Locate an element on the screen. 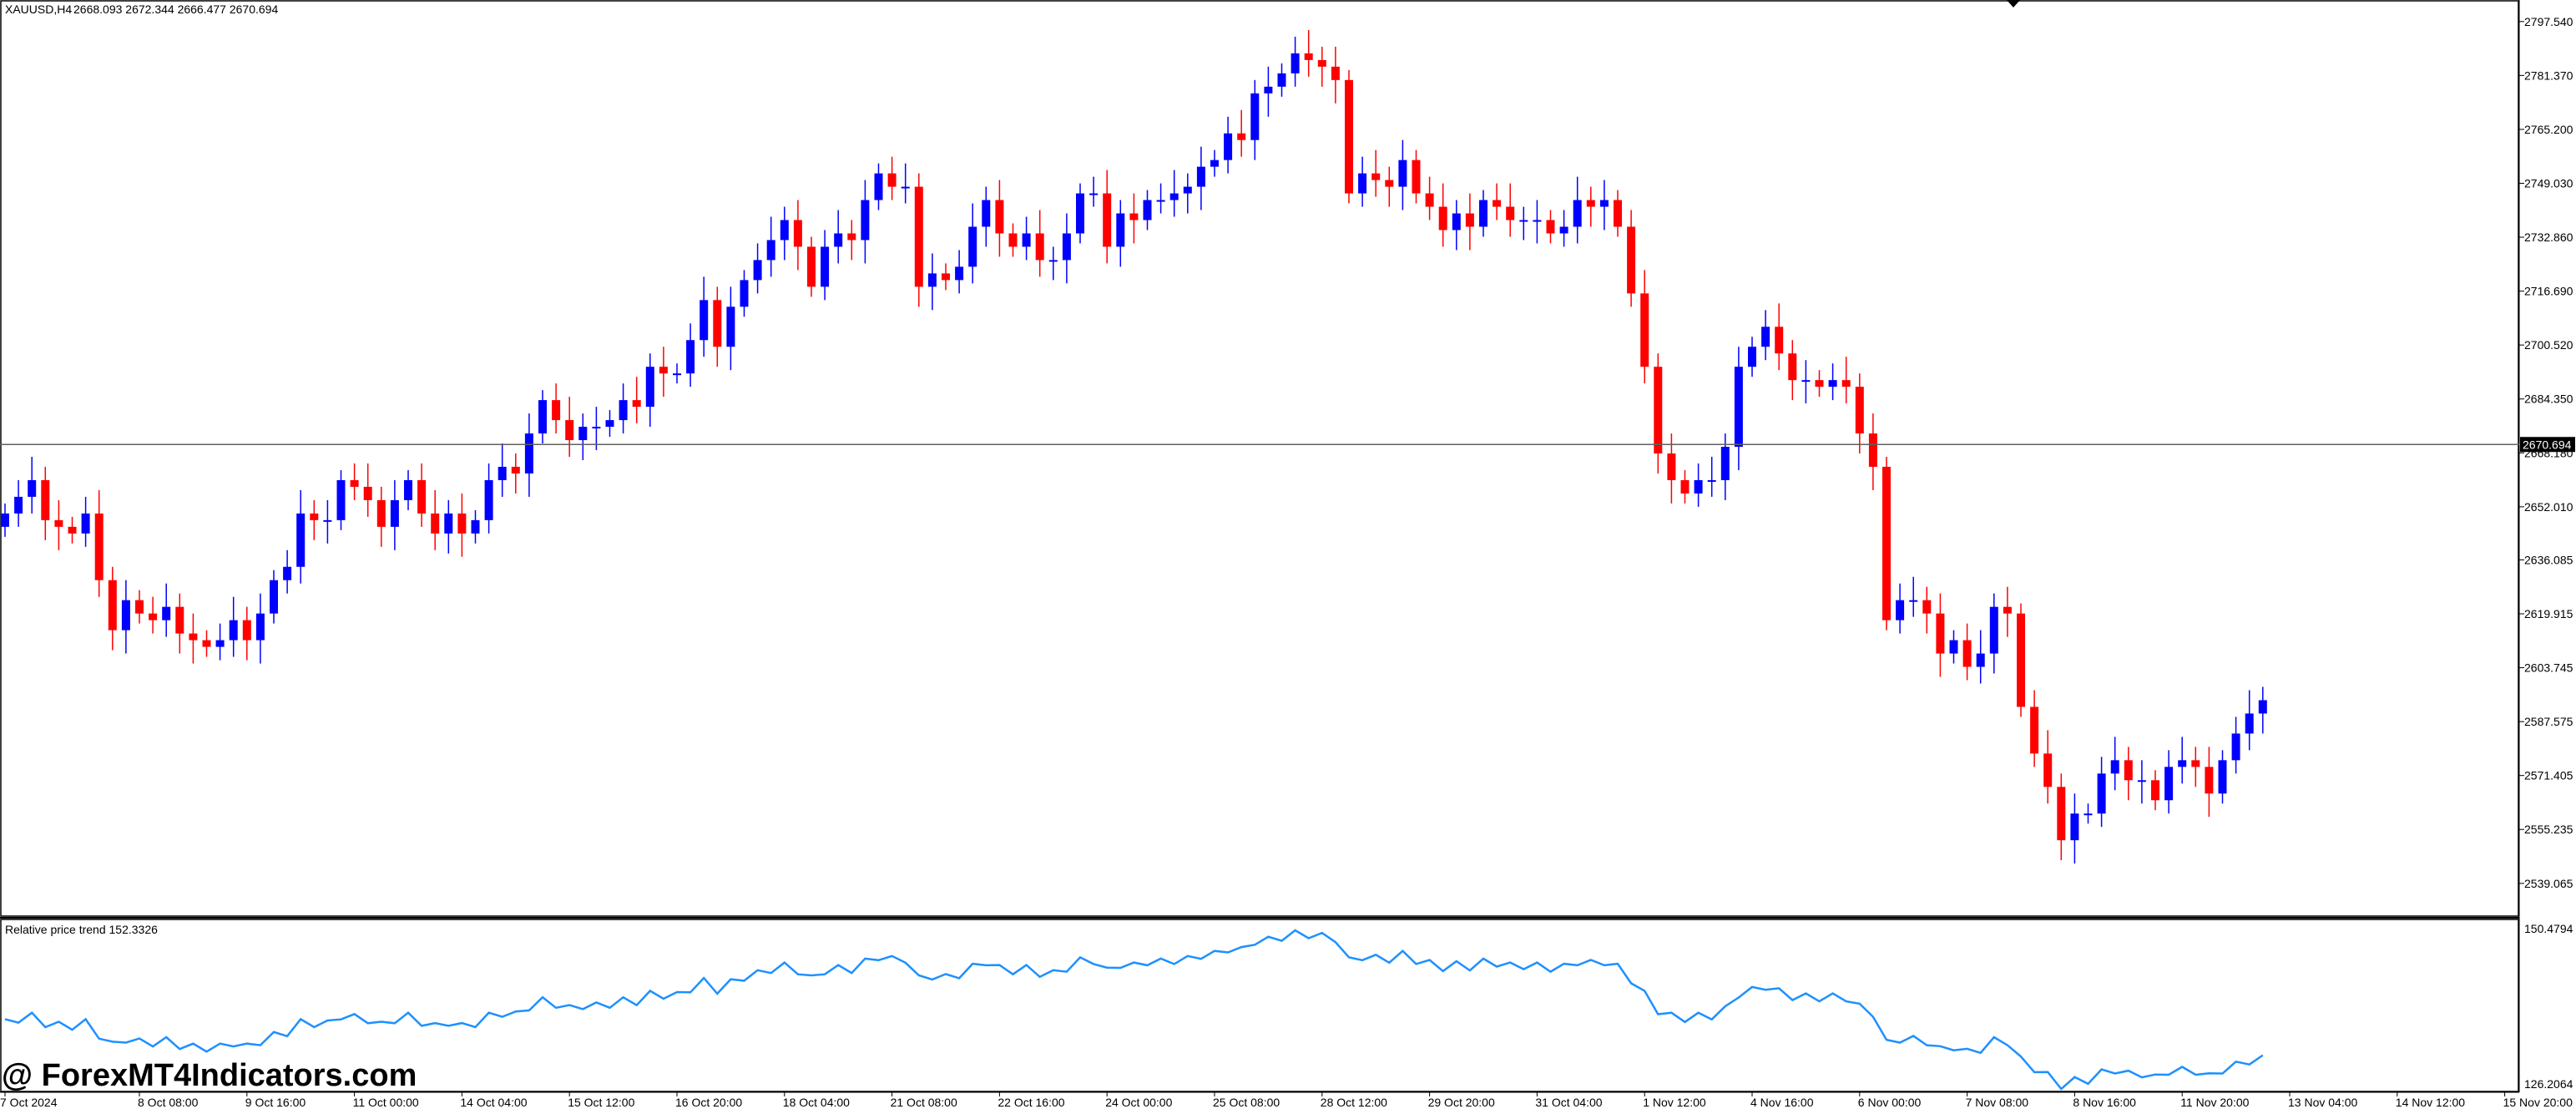 The image size is (2576, 1109). chart-shift-marker is located at coordinates (2013, 4).